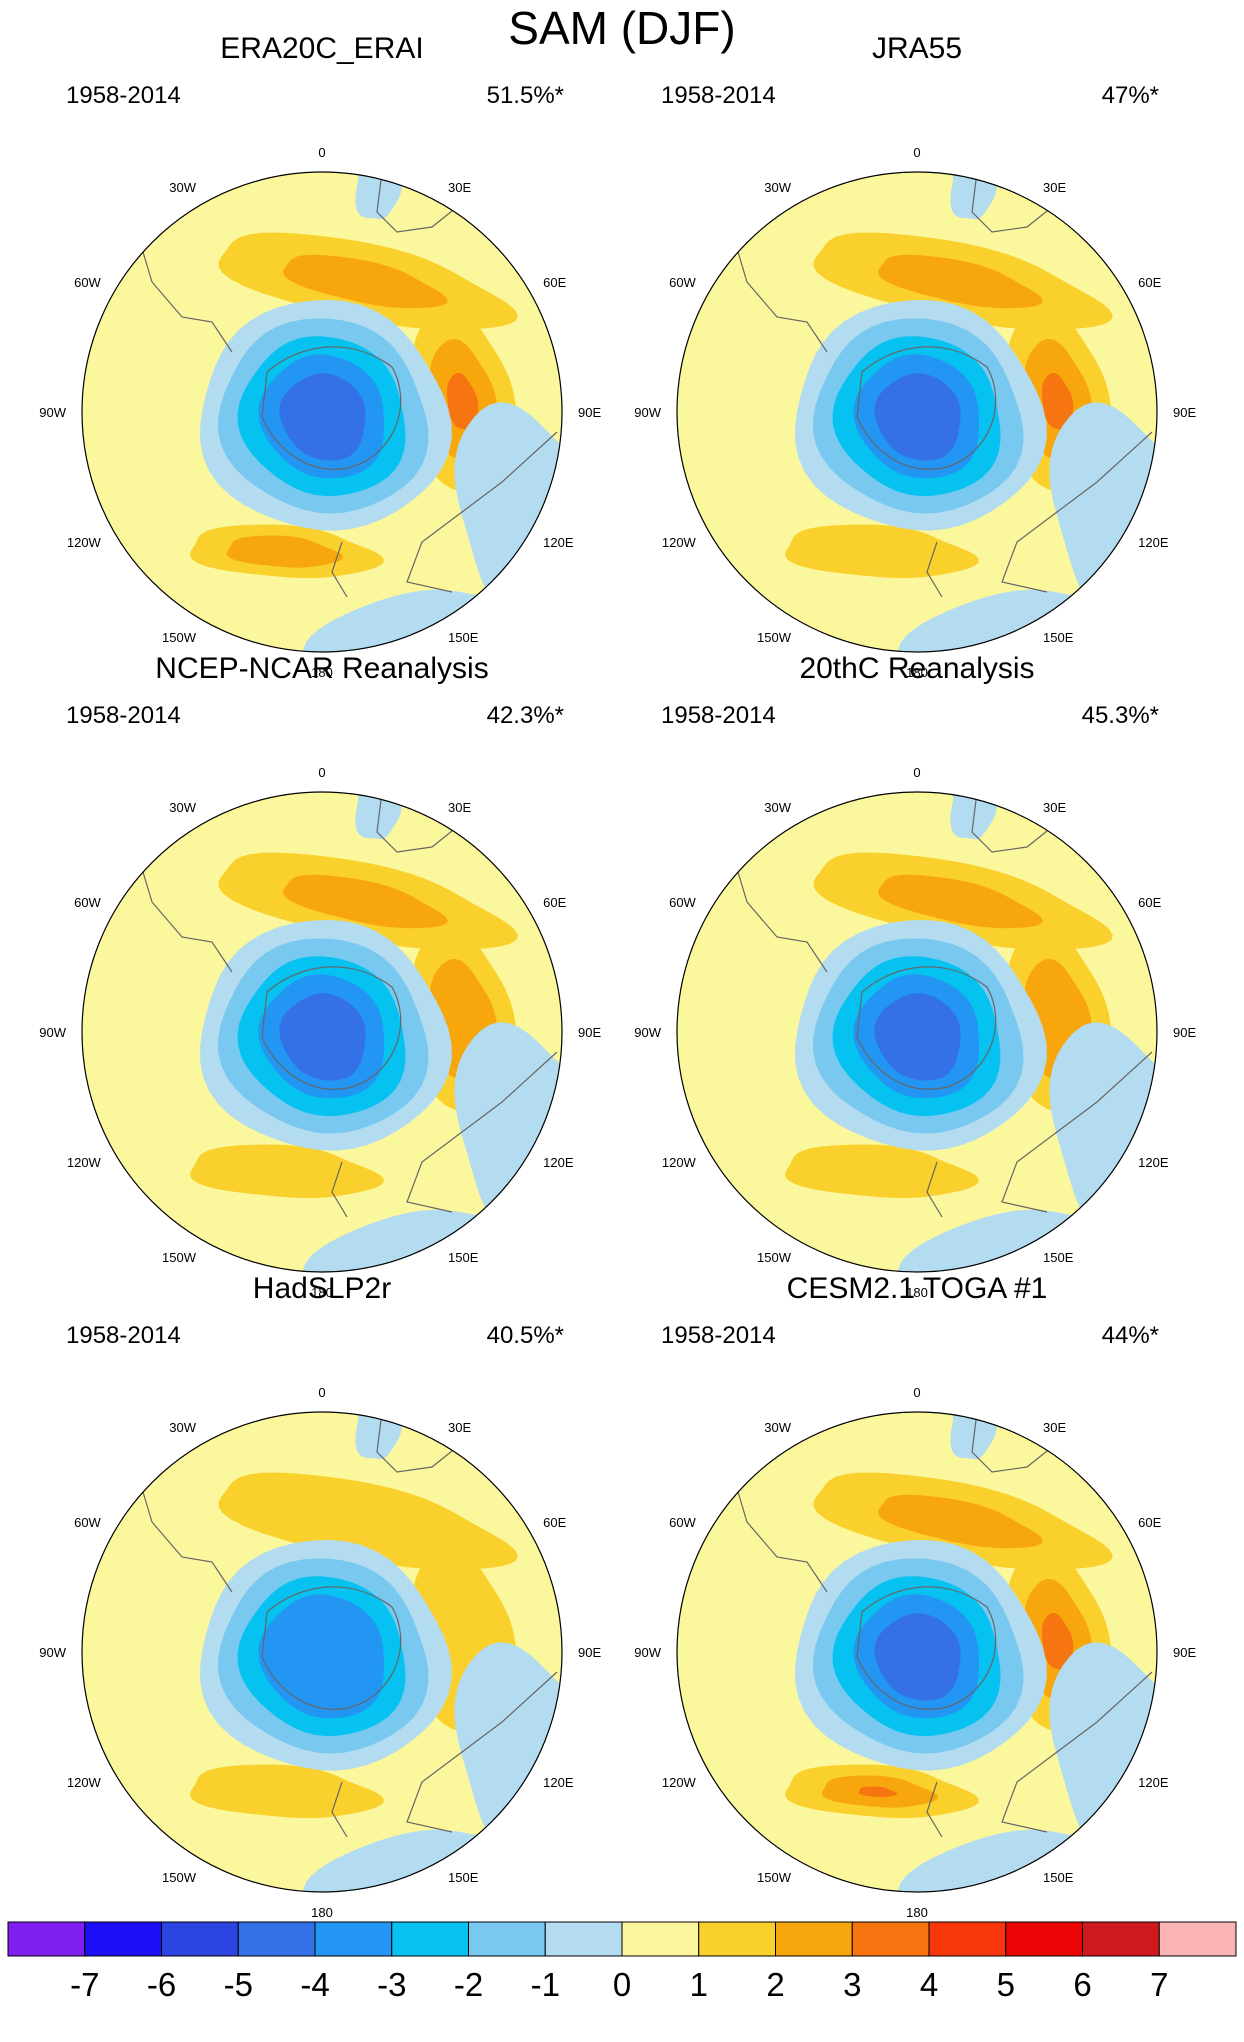 The image size is (1244, 2042). Describe the element at coordinates (1130, 1335) in the screenshot. I see `panel-variance: 44%*` at that location.